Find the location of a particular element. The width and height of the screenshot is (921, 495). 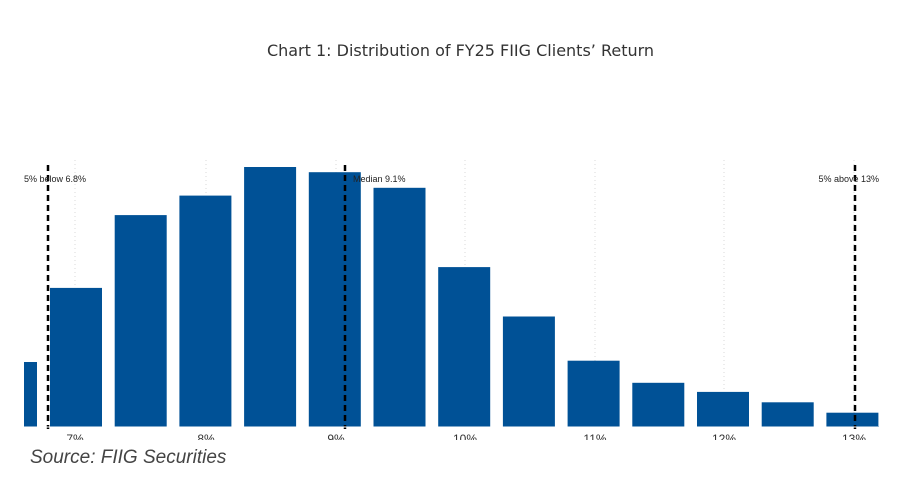

x-axis-ticks: 7% 8% 9% 10% 11% 12% 13% is located at coordinates (466, 436).